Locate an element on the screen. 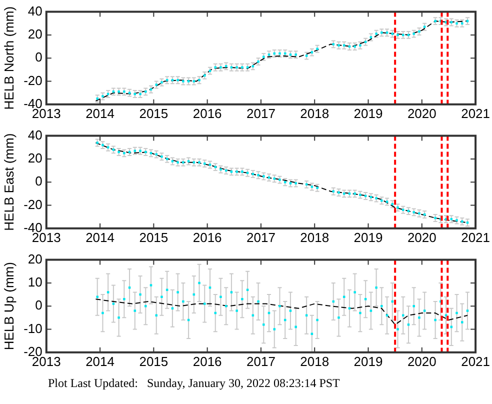 The height and width of the screenshot is (404, 492). y-tick-label: -10 is located at coordinates (33, 328).